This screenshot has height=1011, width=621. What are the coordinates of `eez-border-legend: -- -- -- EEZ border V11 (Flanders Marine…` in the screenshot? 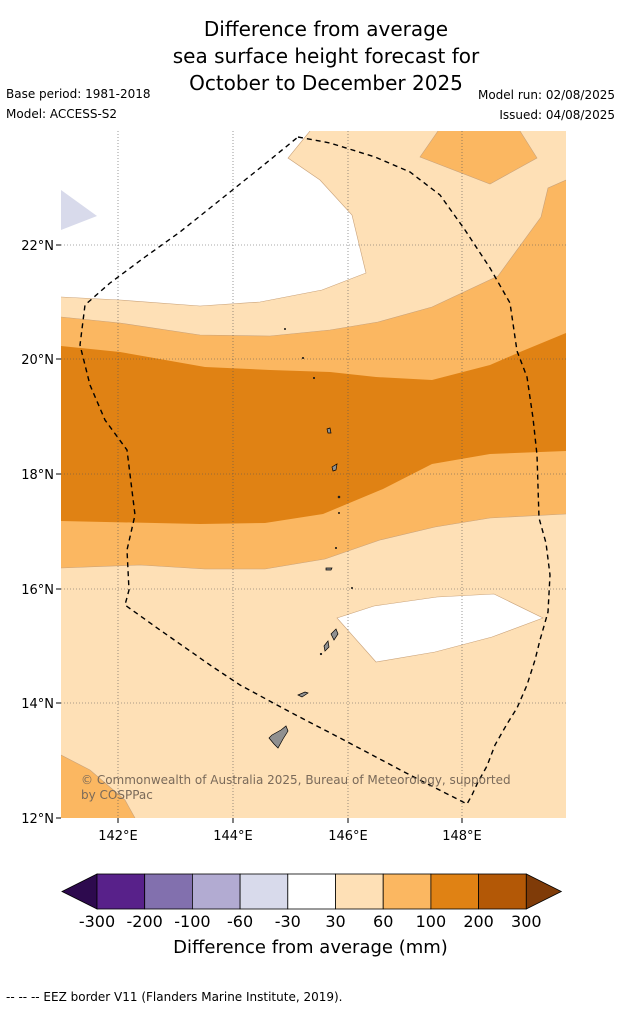 It's located at (174, 997).